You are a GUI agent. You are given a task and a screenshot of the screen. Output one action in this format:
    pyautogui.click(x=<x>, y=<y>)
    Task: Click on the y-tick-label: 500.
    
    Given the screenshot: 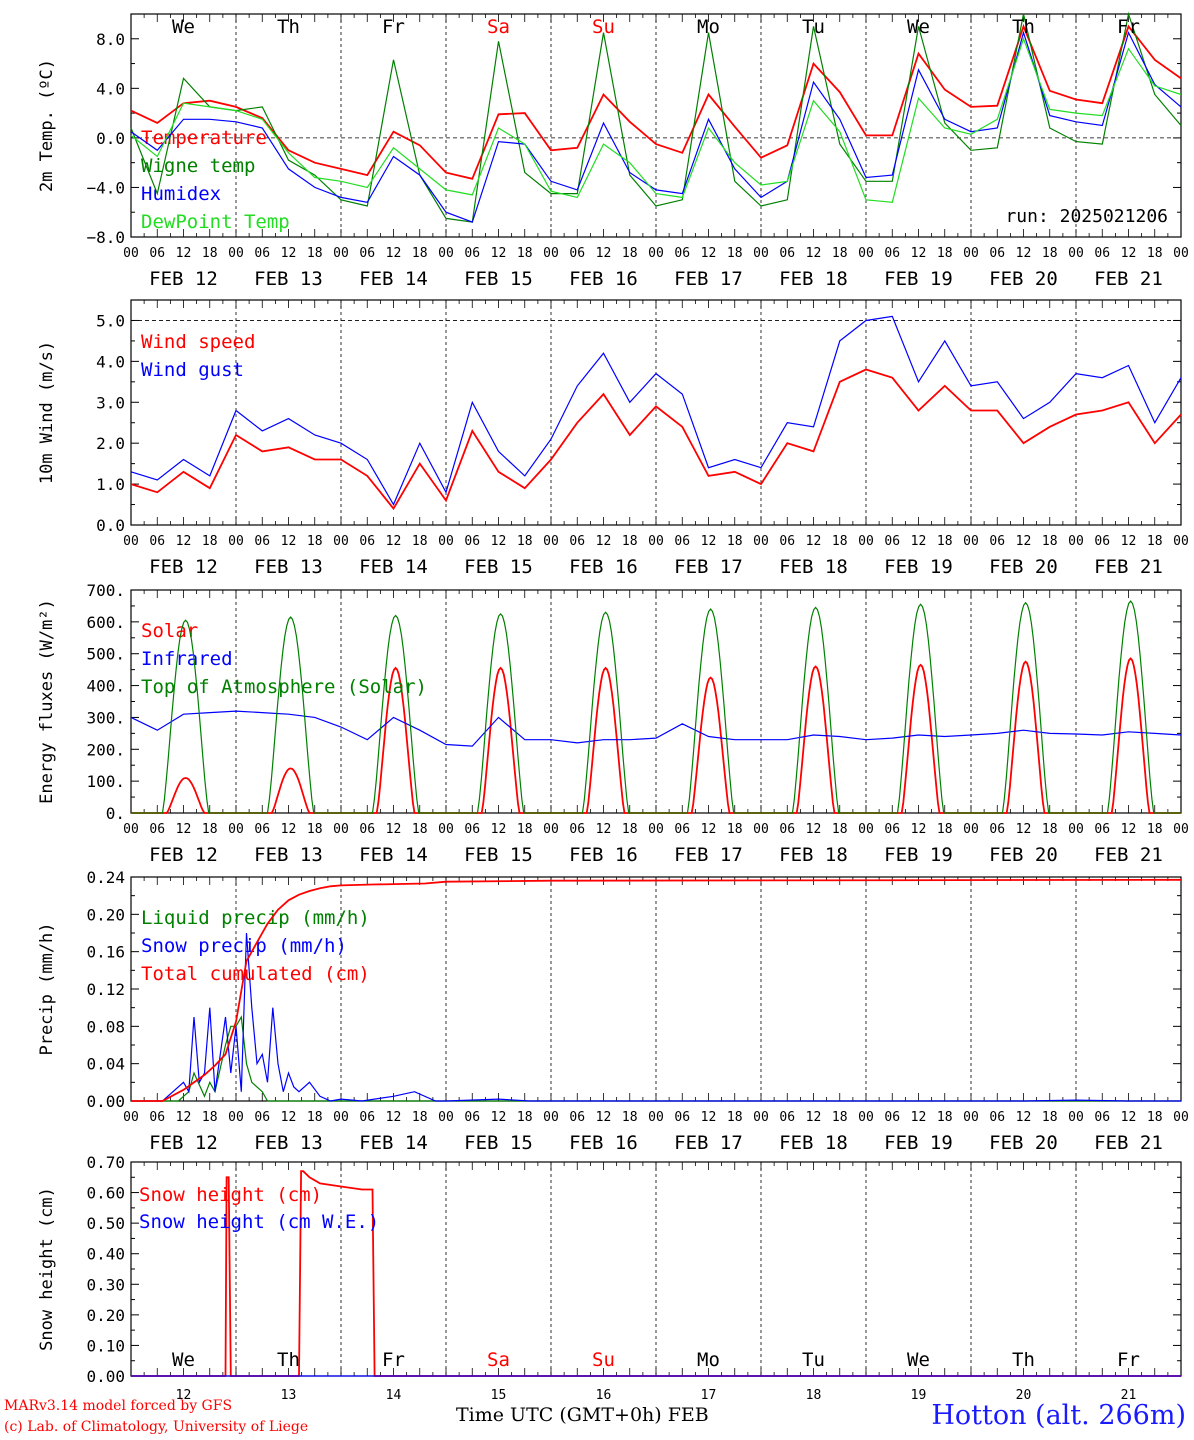 What is the action you would take?
    pyautogui.click(x=105, y=654)
    